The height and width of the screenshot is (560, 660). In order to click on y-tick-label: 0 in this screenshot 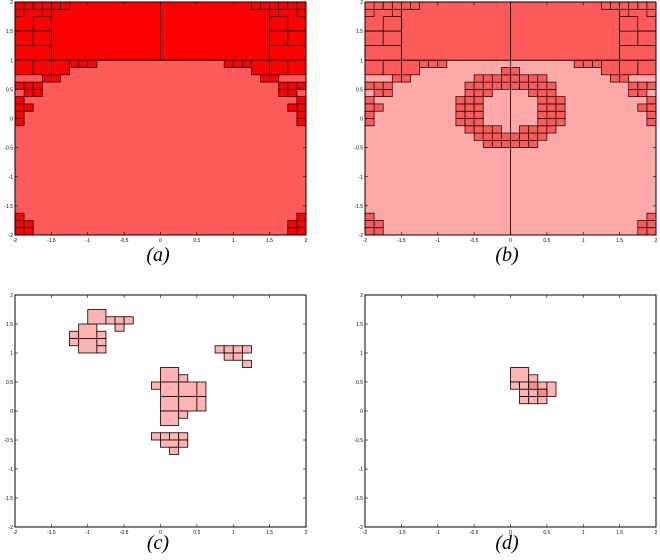, I will do `click(361, 120)`.